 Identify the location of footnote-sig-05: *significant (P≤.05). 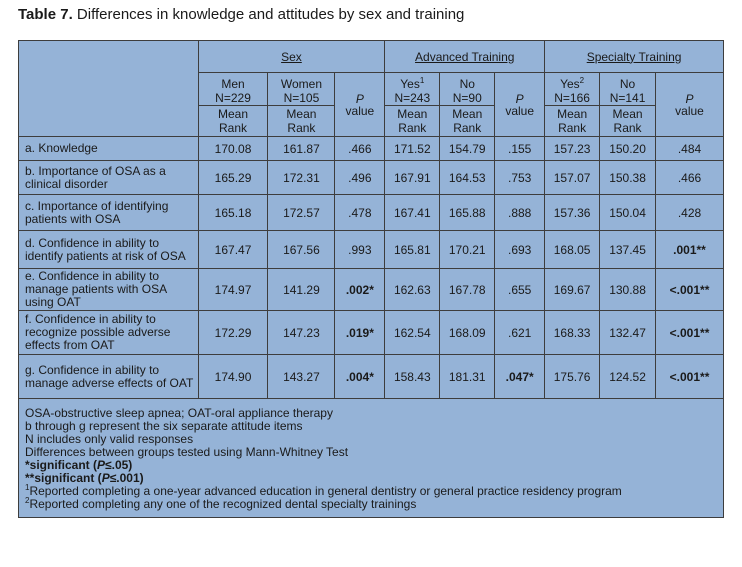
(79, 465).